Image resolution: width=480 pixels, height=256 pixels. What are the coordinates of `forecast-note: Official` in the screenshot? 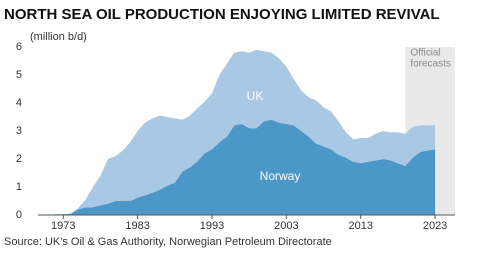 It's located at (425, 53).